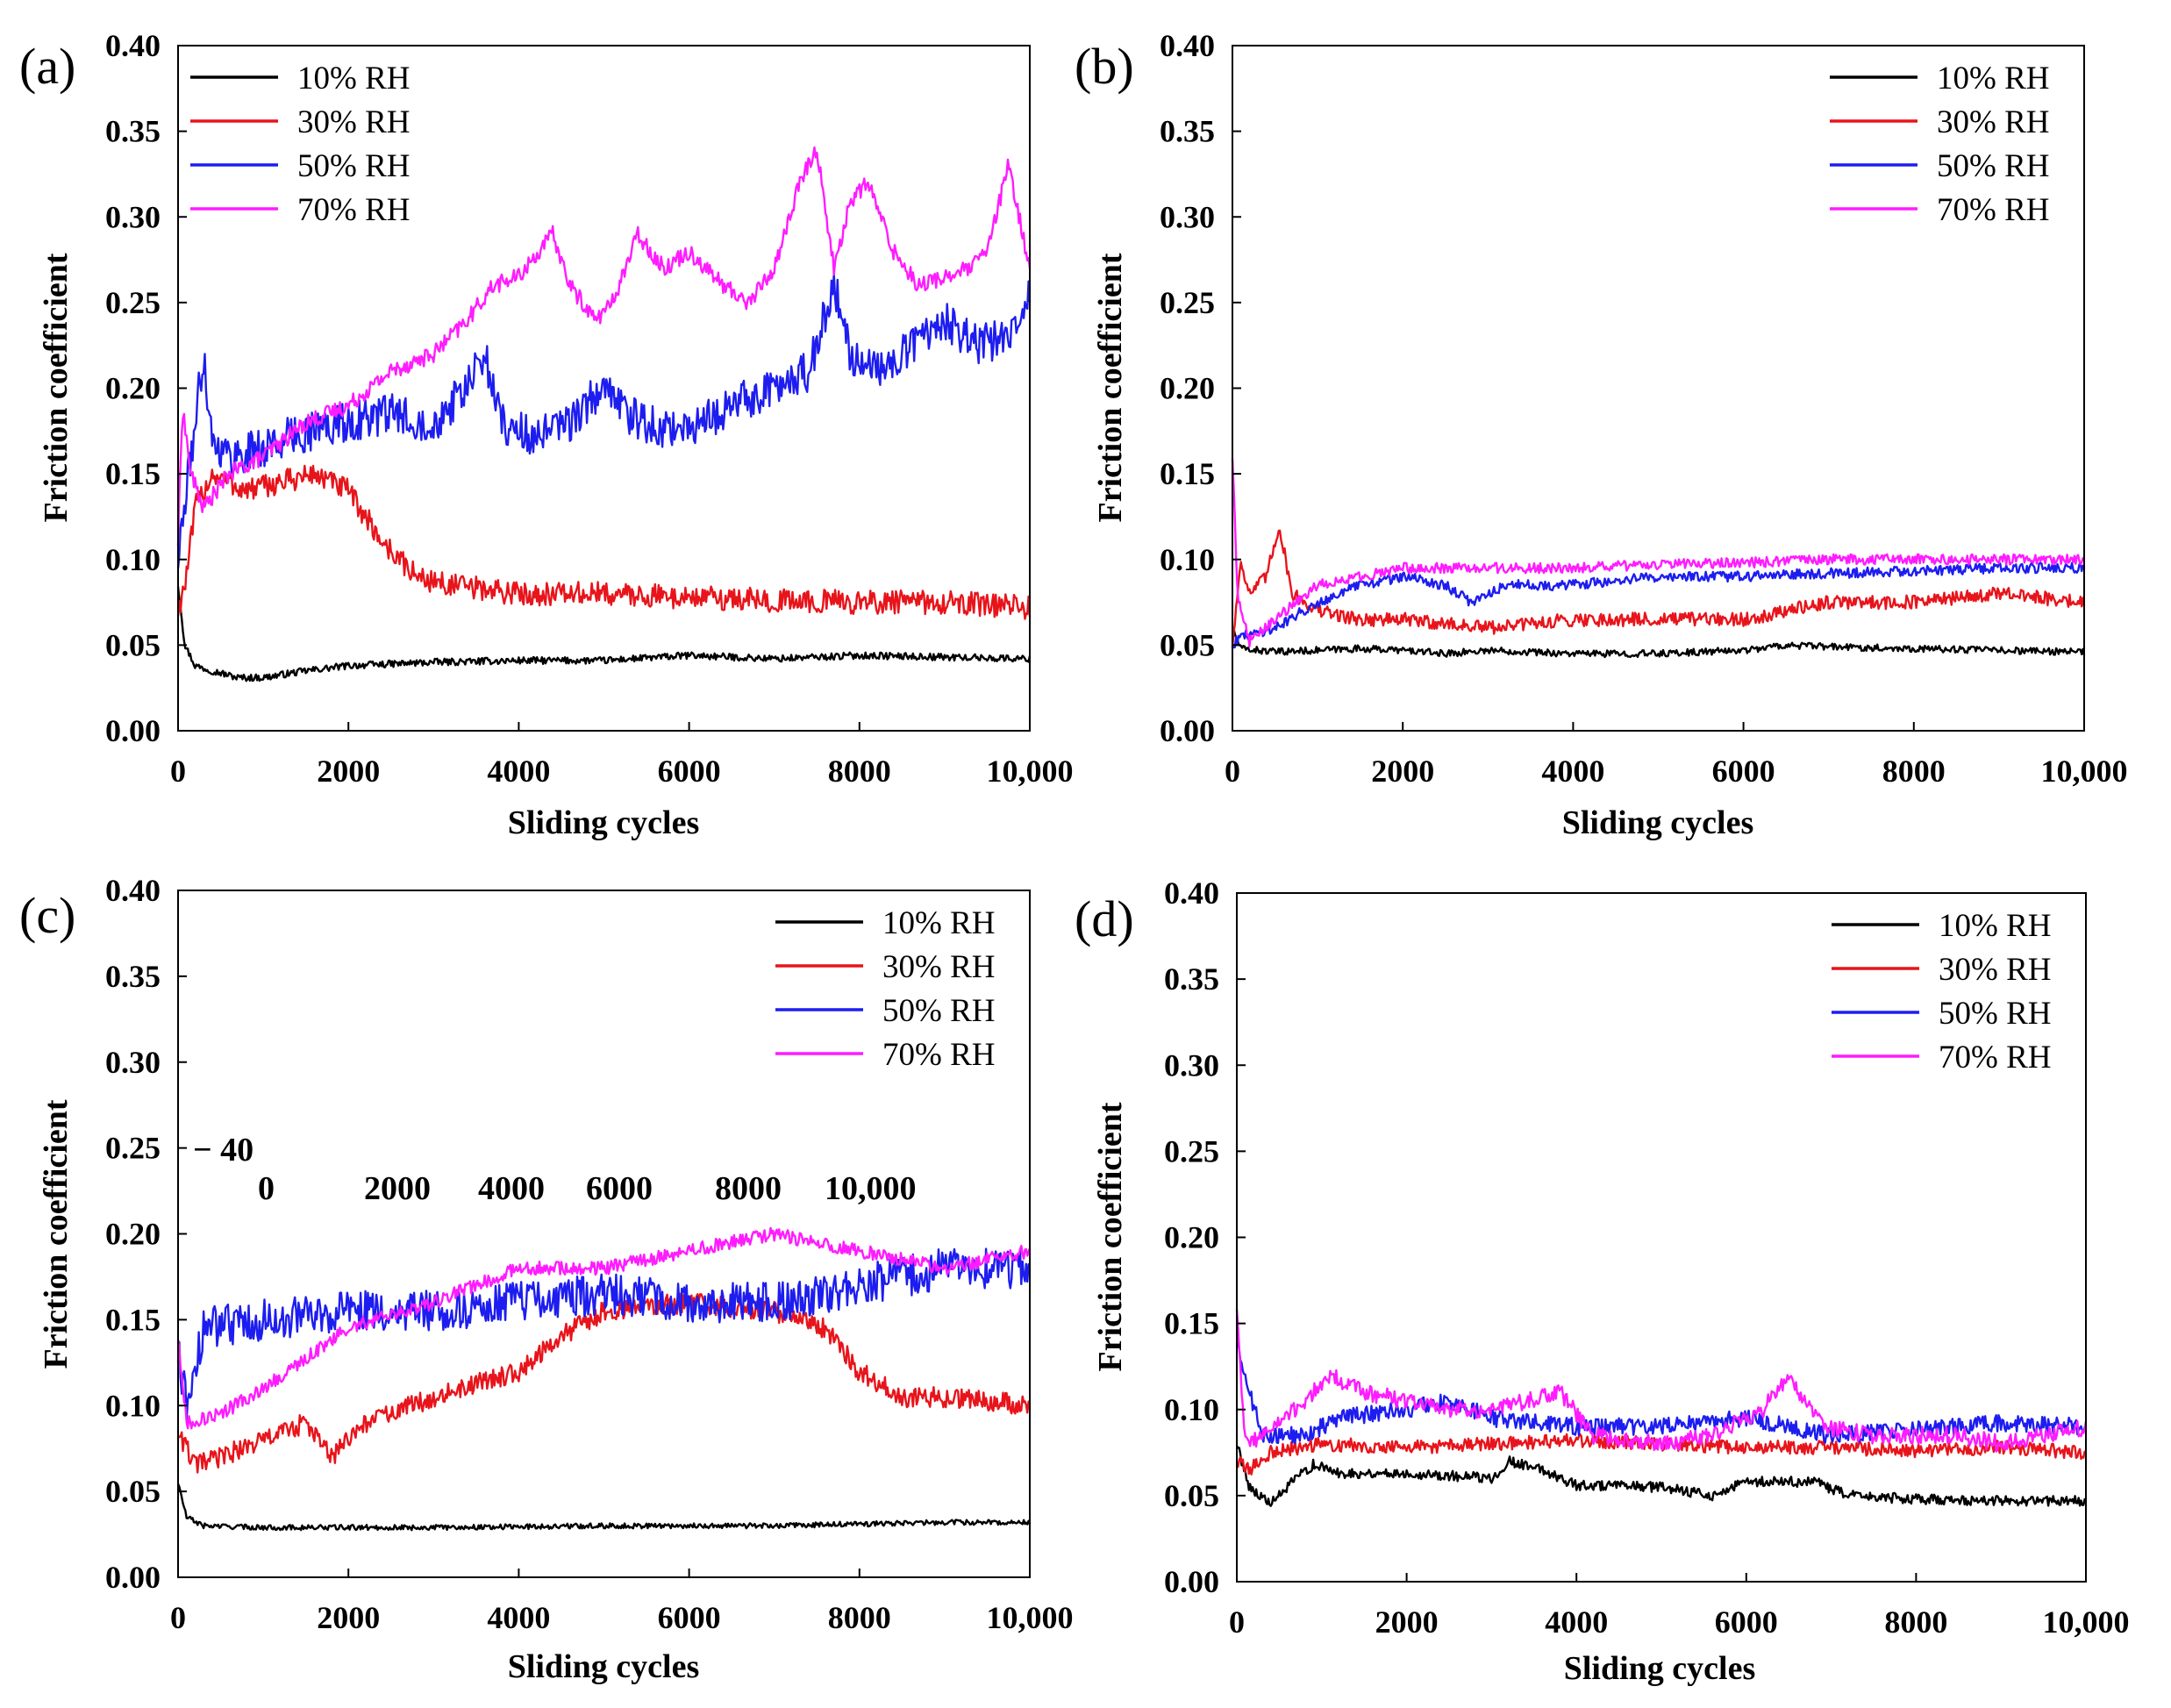  I want to click on panel-d-x-tick-label: 0, so click(1237, 1622).